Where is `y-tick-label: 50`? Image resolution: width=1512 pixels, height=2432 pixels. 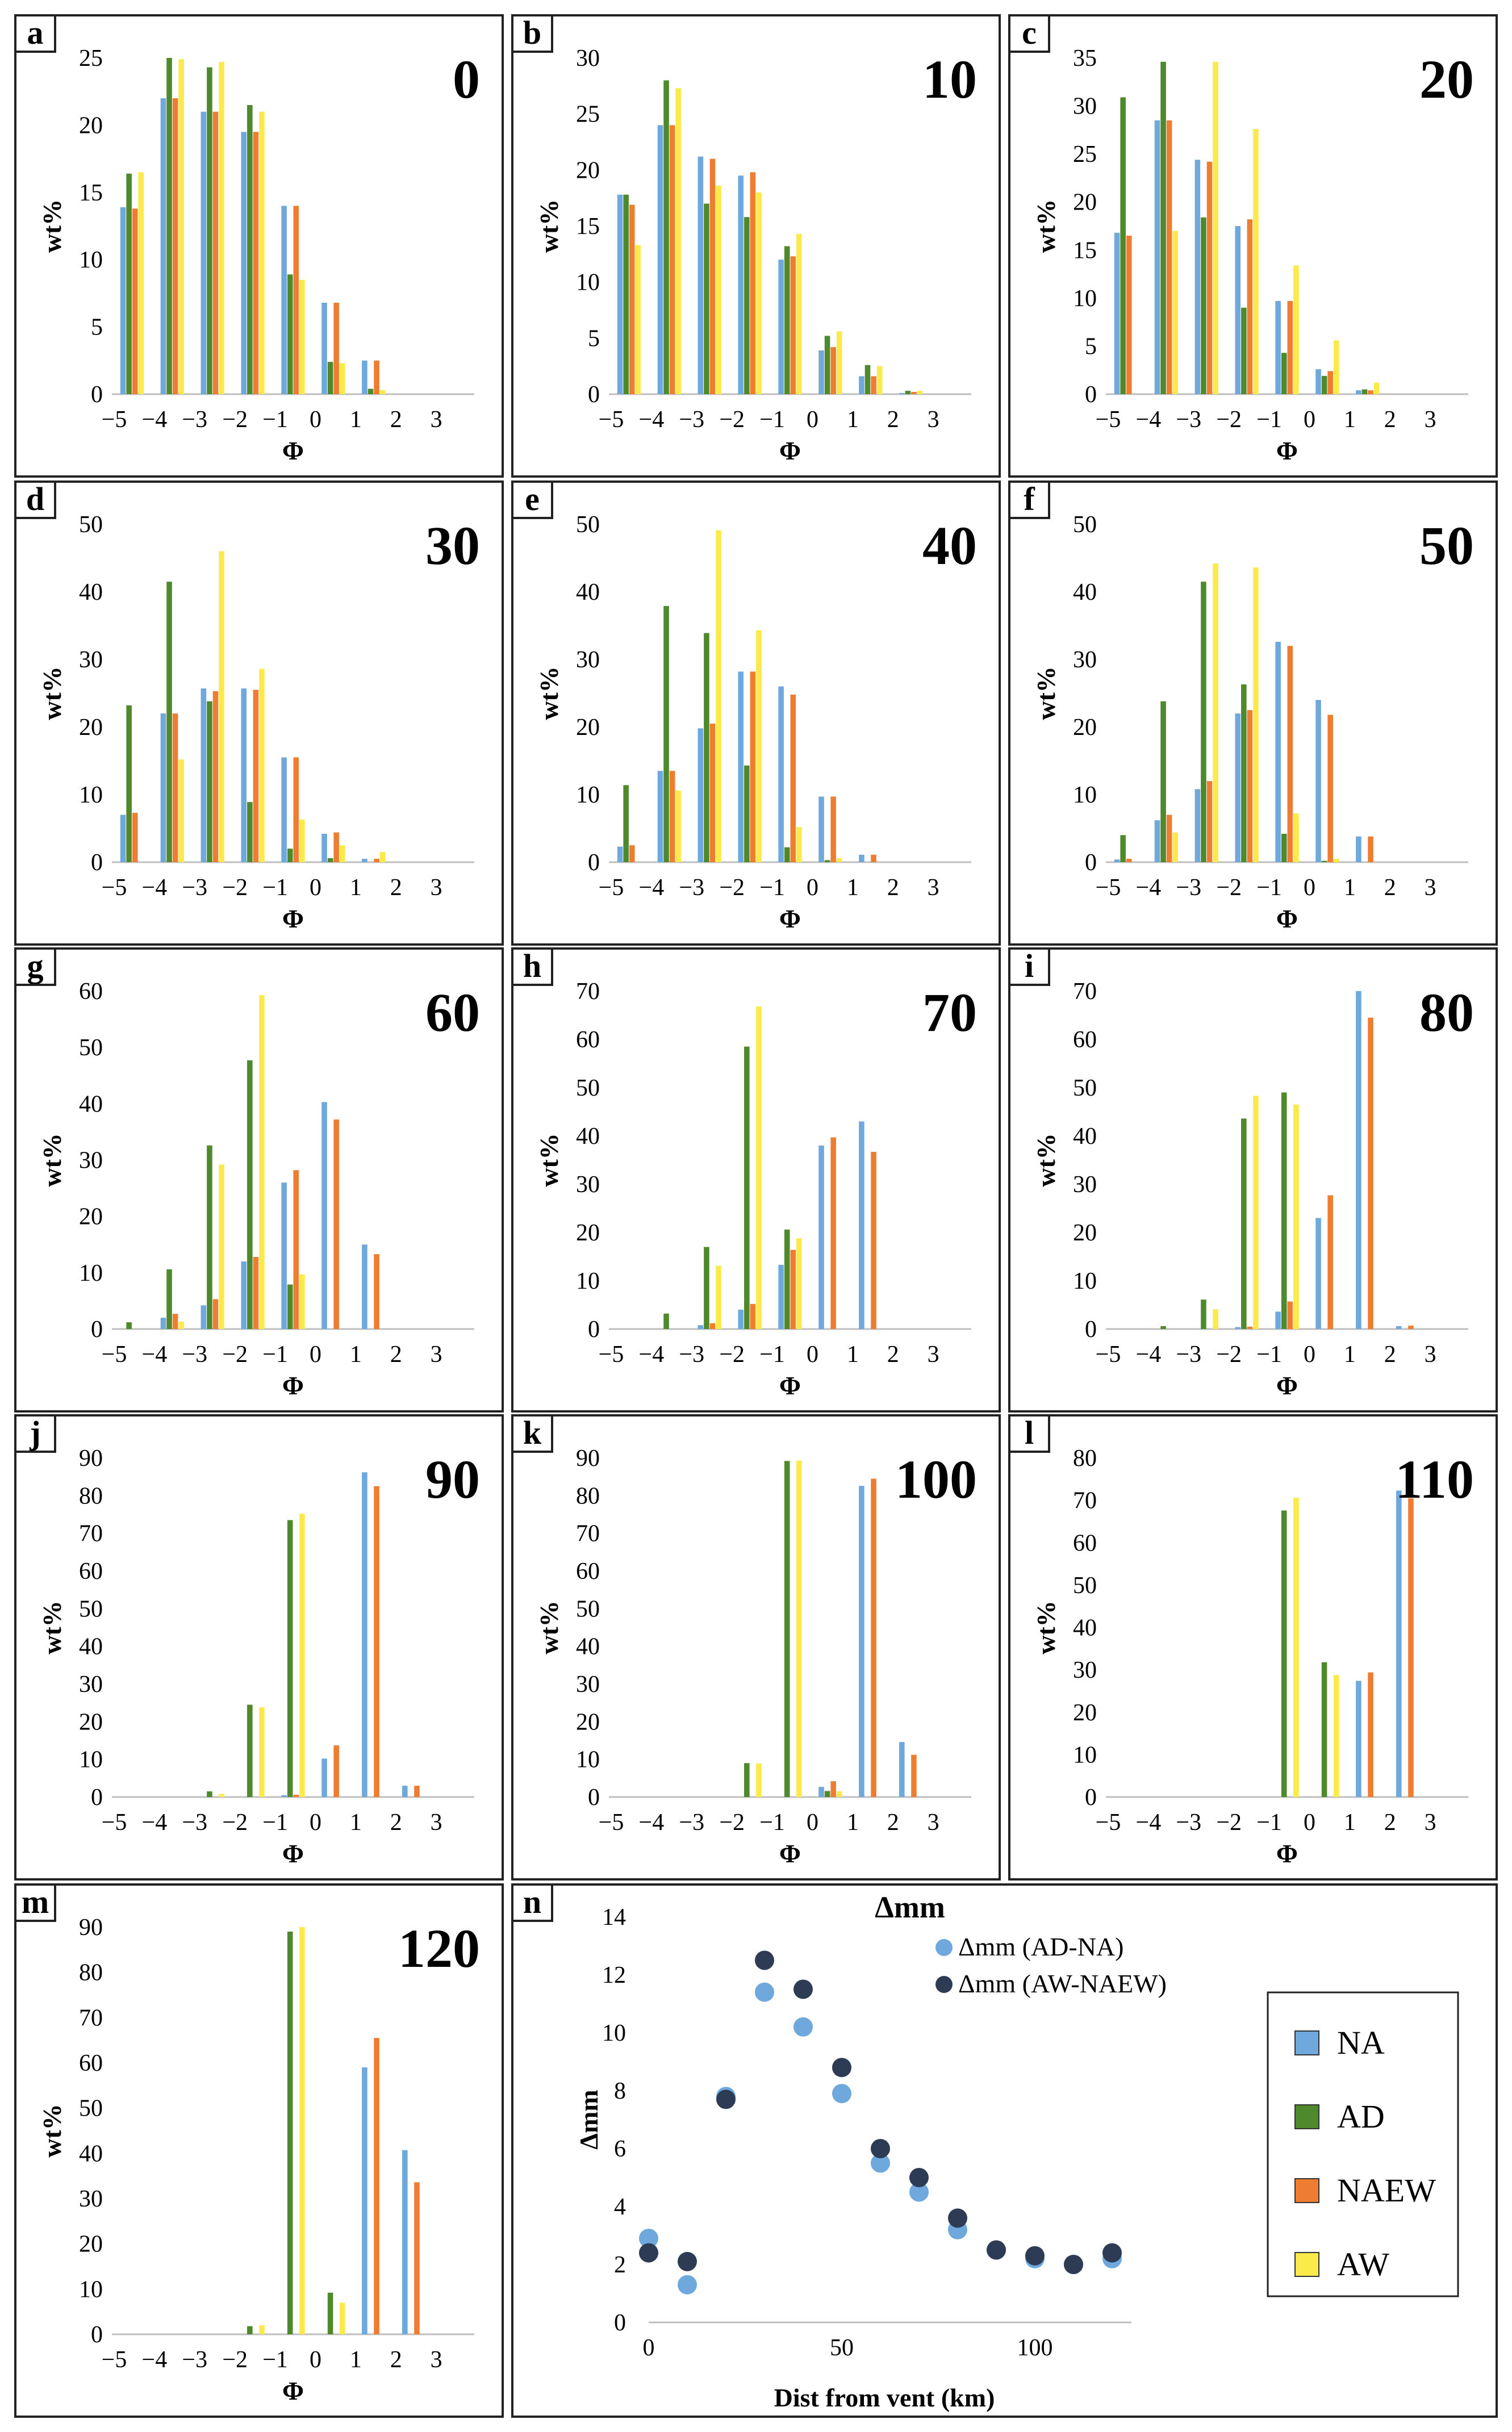 y-tick-label: 50 is located at coordinates (588, 1609).